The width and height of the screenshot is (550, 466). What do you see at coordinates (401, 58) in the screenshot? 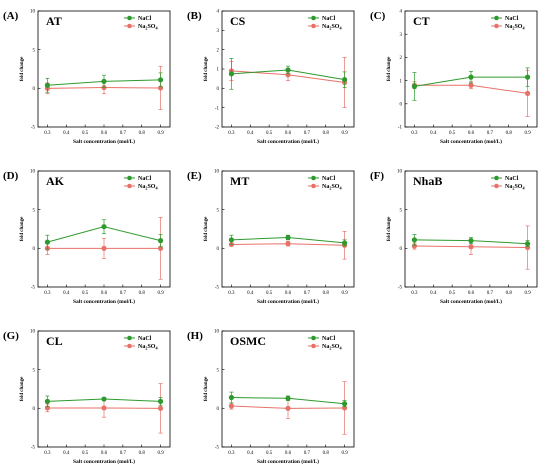
I see `y-tick-label: 2` at bounding box center [401, 58].